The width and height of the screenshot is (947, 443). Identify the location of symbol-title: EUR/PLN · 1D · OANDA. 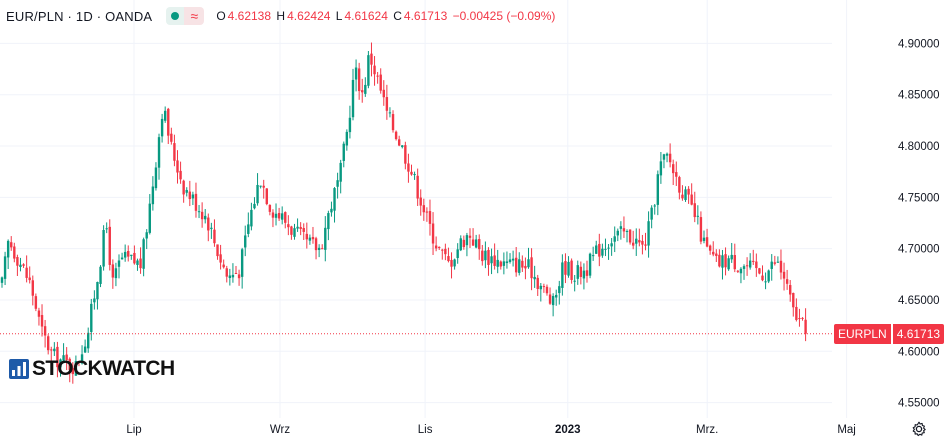
(79, 16).